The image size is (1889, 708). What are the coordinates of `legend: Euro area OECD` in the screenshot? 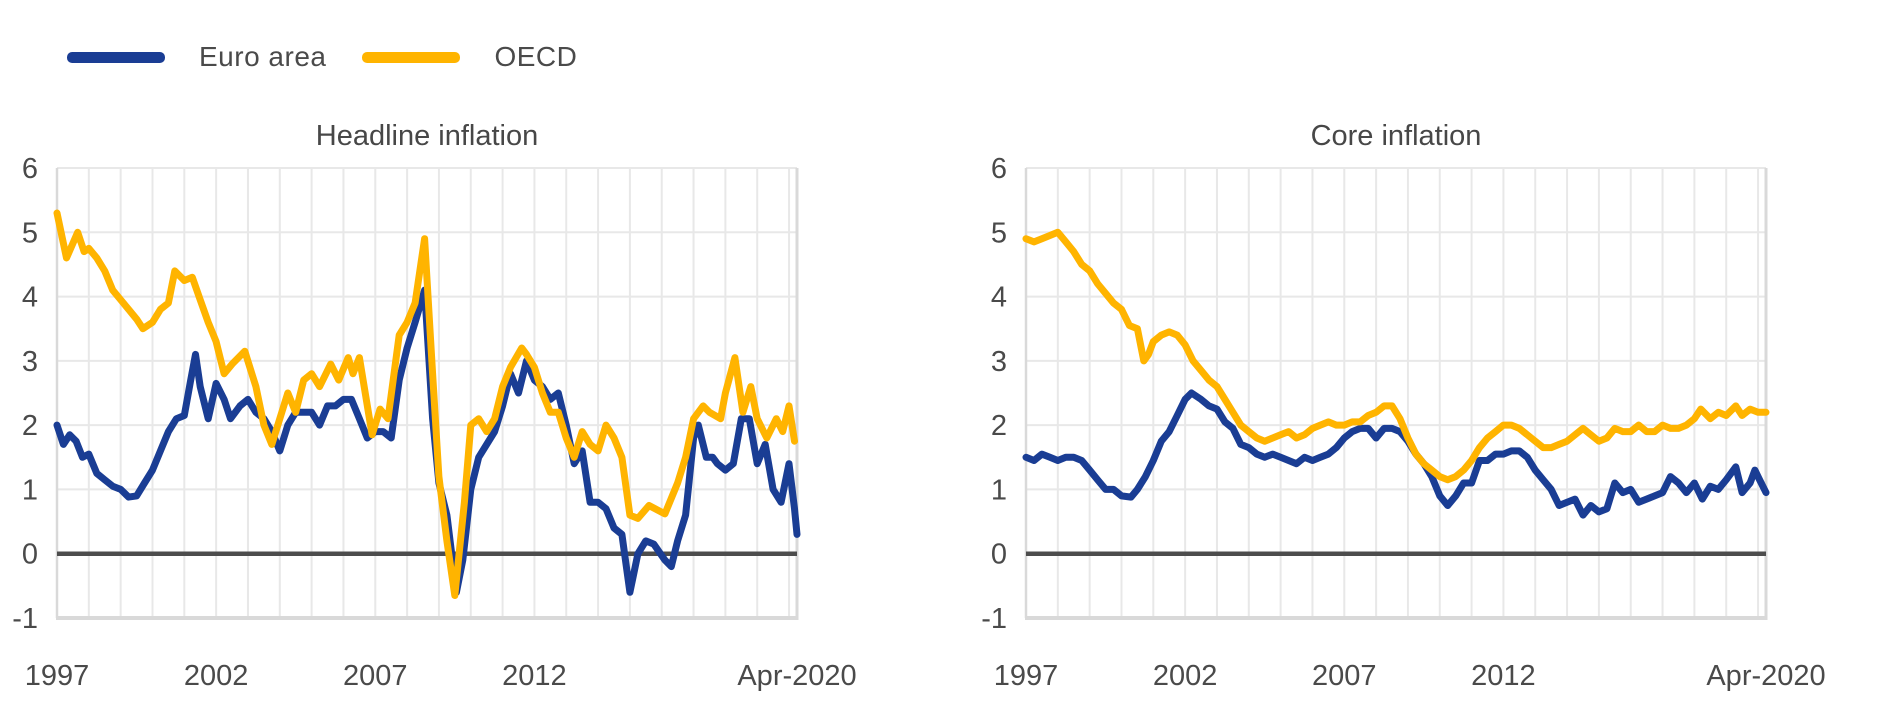 It's located at (322, 57).